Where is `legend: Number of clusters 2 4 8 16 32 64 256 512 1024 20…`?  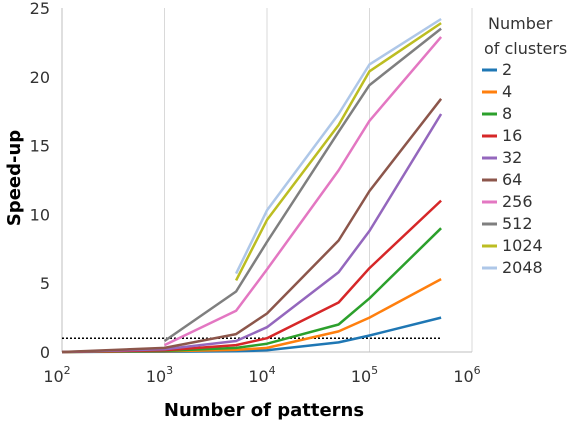 legend: Number of clusters 2 4 8 16 32 64 256 512 1024 20… is located at coordinates (524, 145).